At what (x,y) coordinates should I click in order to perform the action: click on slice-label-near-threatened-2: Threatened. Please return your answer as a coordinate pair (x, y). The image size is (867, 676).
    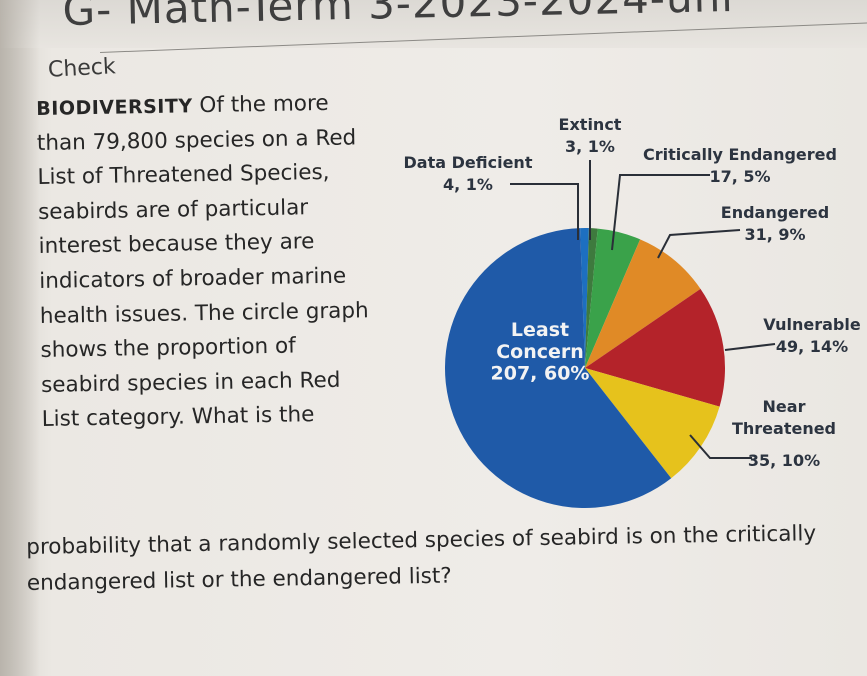
    Looking at the image, I should click on (784, 428).